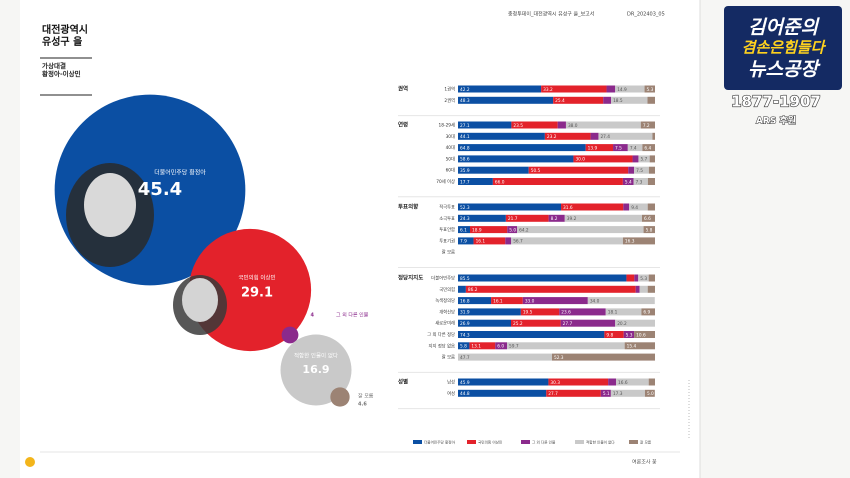  Describe the element at coordinates (290, 335) in the screenshot. I see `bubble` at that location.